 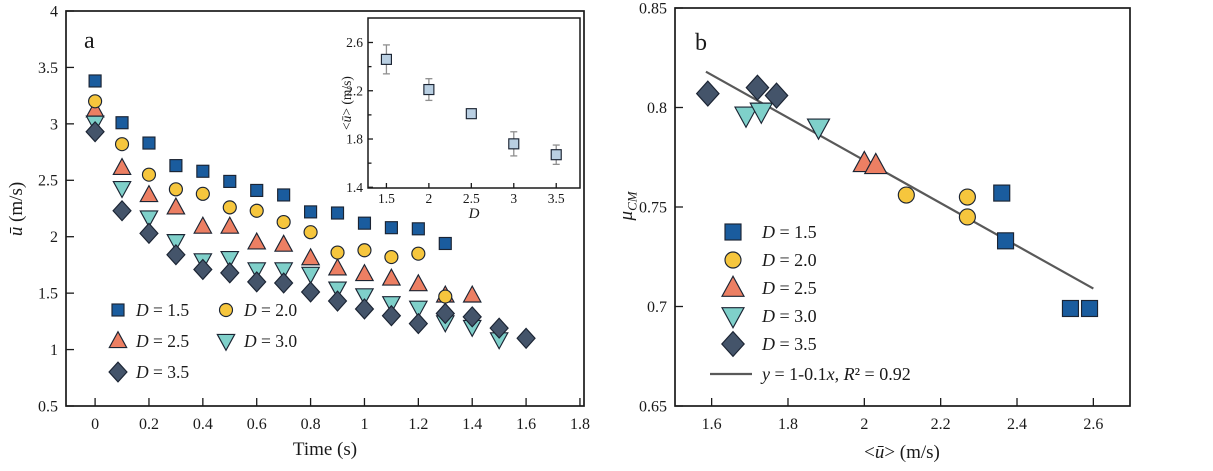 What do you see at coordinates (203, 424) in the screenshot?
I see `panel-a-xtick-label: 0.4` at bounding box center [203, 424].